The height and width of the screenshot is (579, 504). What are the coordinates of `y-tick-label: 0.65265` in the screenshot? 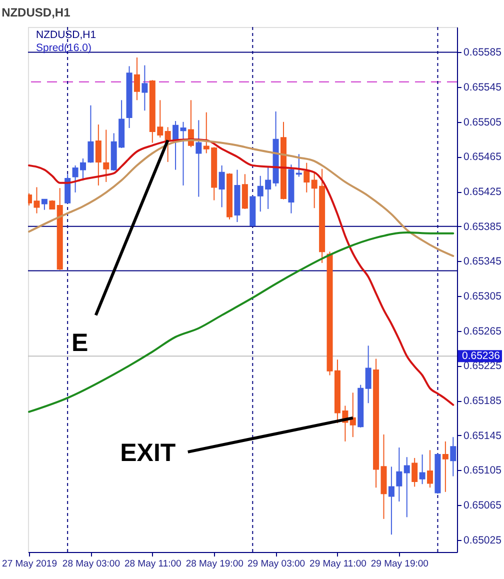 It's located at (483, 331).